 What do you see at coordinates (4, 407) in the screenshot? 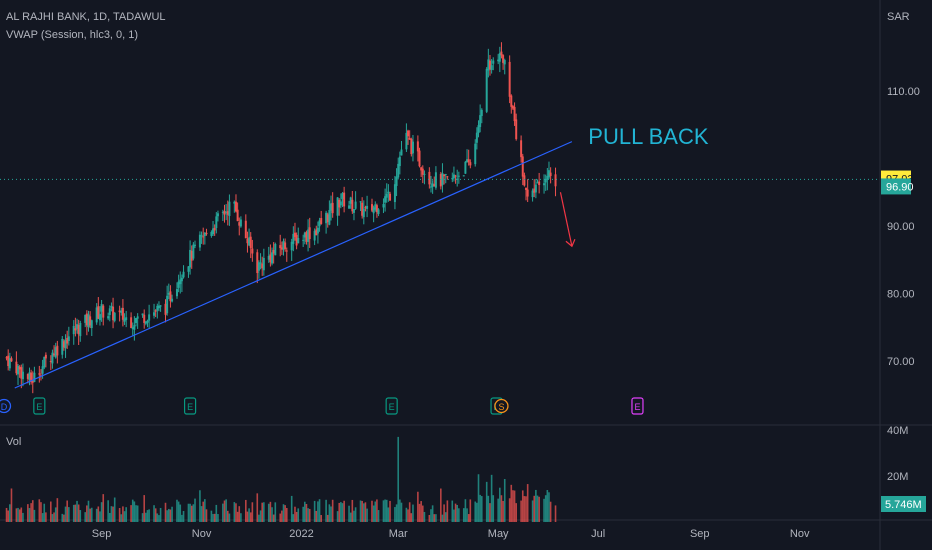
I see `dividend-marker-label: D` at bounding box center [4, 407].